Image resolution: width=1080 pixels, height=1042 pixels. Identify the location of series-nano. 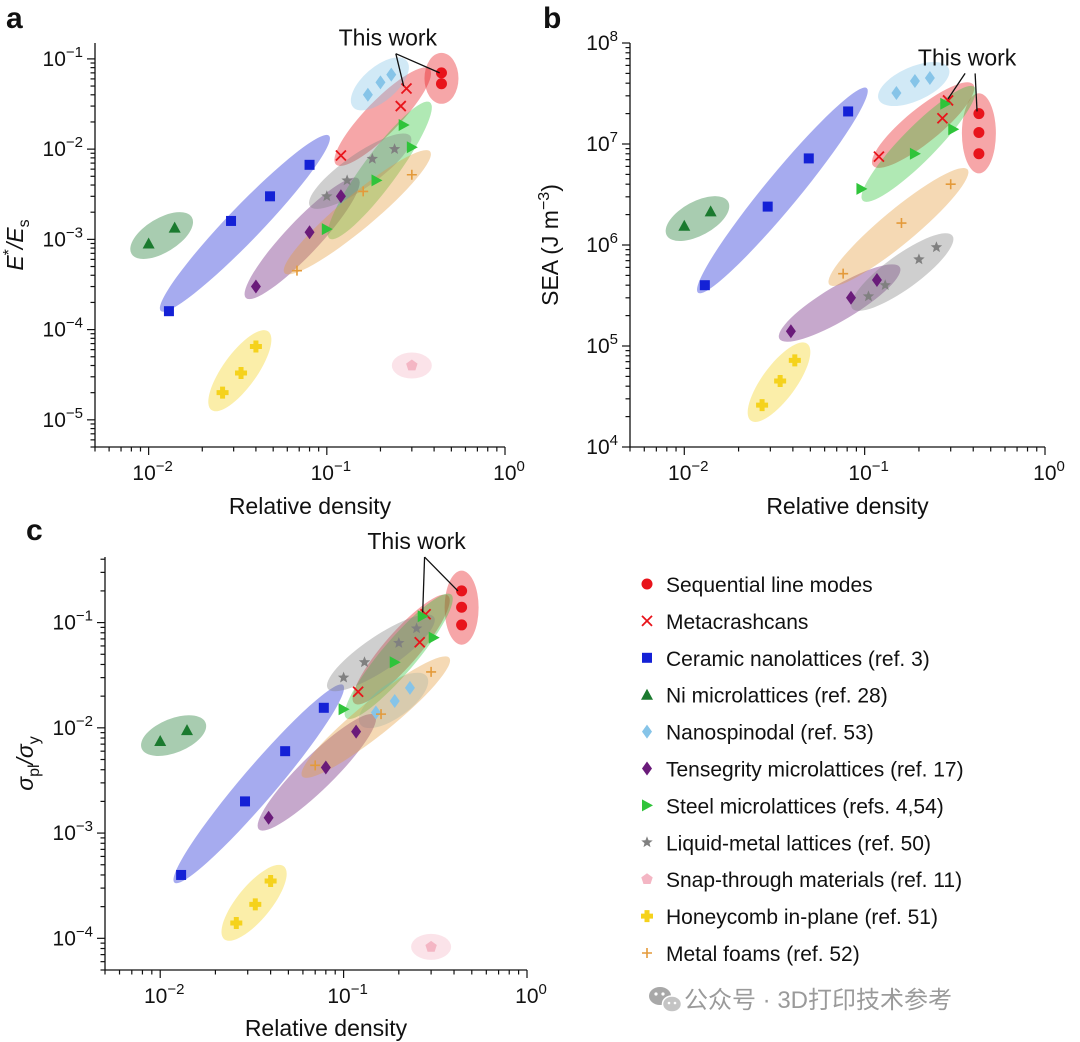
(379, 84).